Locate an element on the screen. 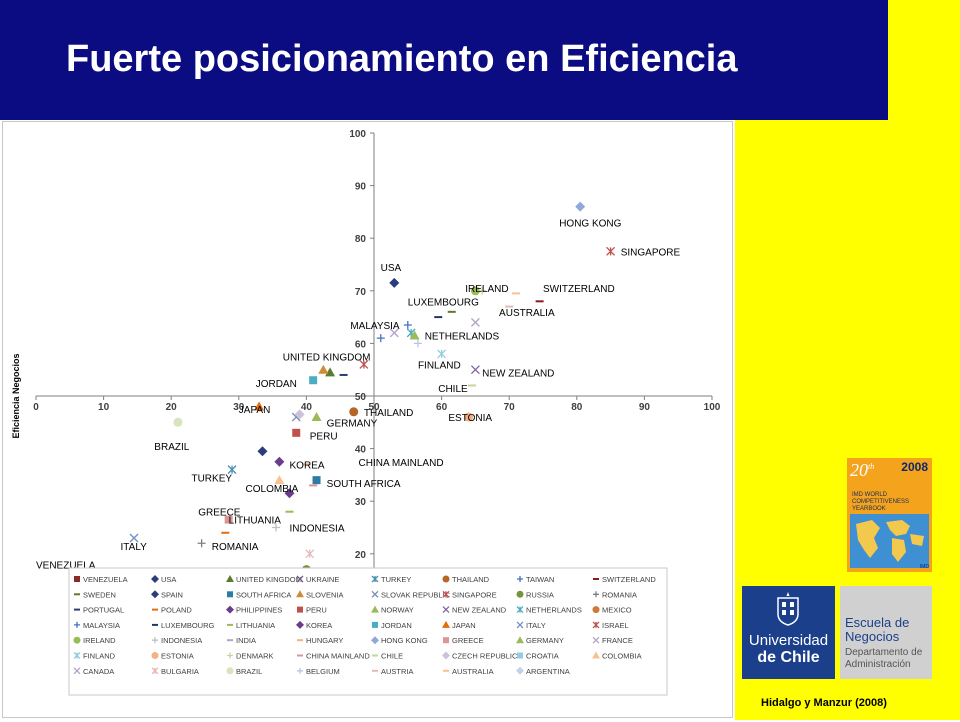  legend-label-mexico: MEXICO is located at coordinates (617, 610).